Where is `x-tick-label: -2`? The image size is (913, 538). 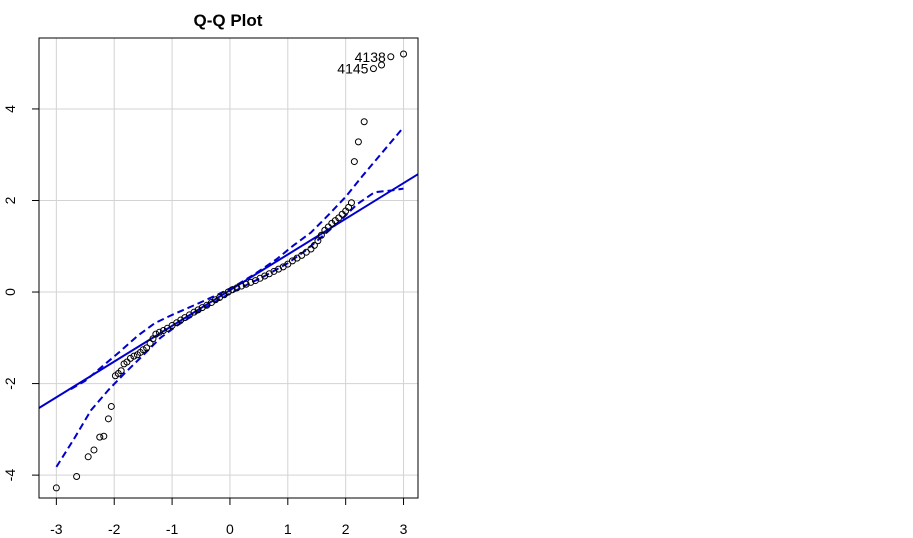 x-tick-label: -2 is located at coordinates (114, 529).